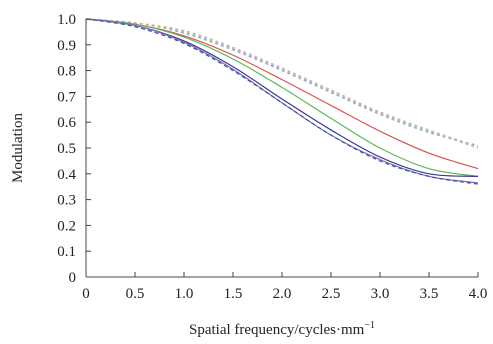 This screenshot has height=344, width=493. What do you see at coordinates (184, 294) in the screenshot?
I see `x-tick-label: 1.0` at bounding box center [184, 294].